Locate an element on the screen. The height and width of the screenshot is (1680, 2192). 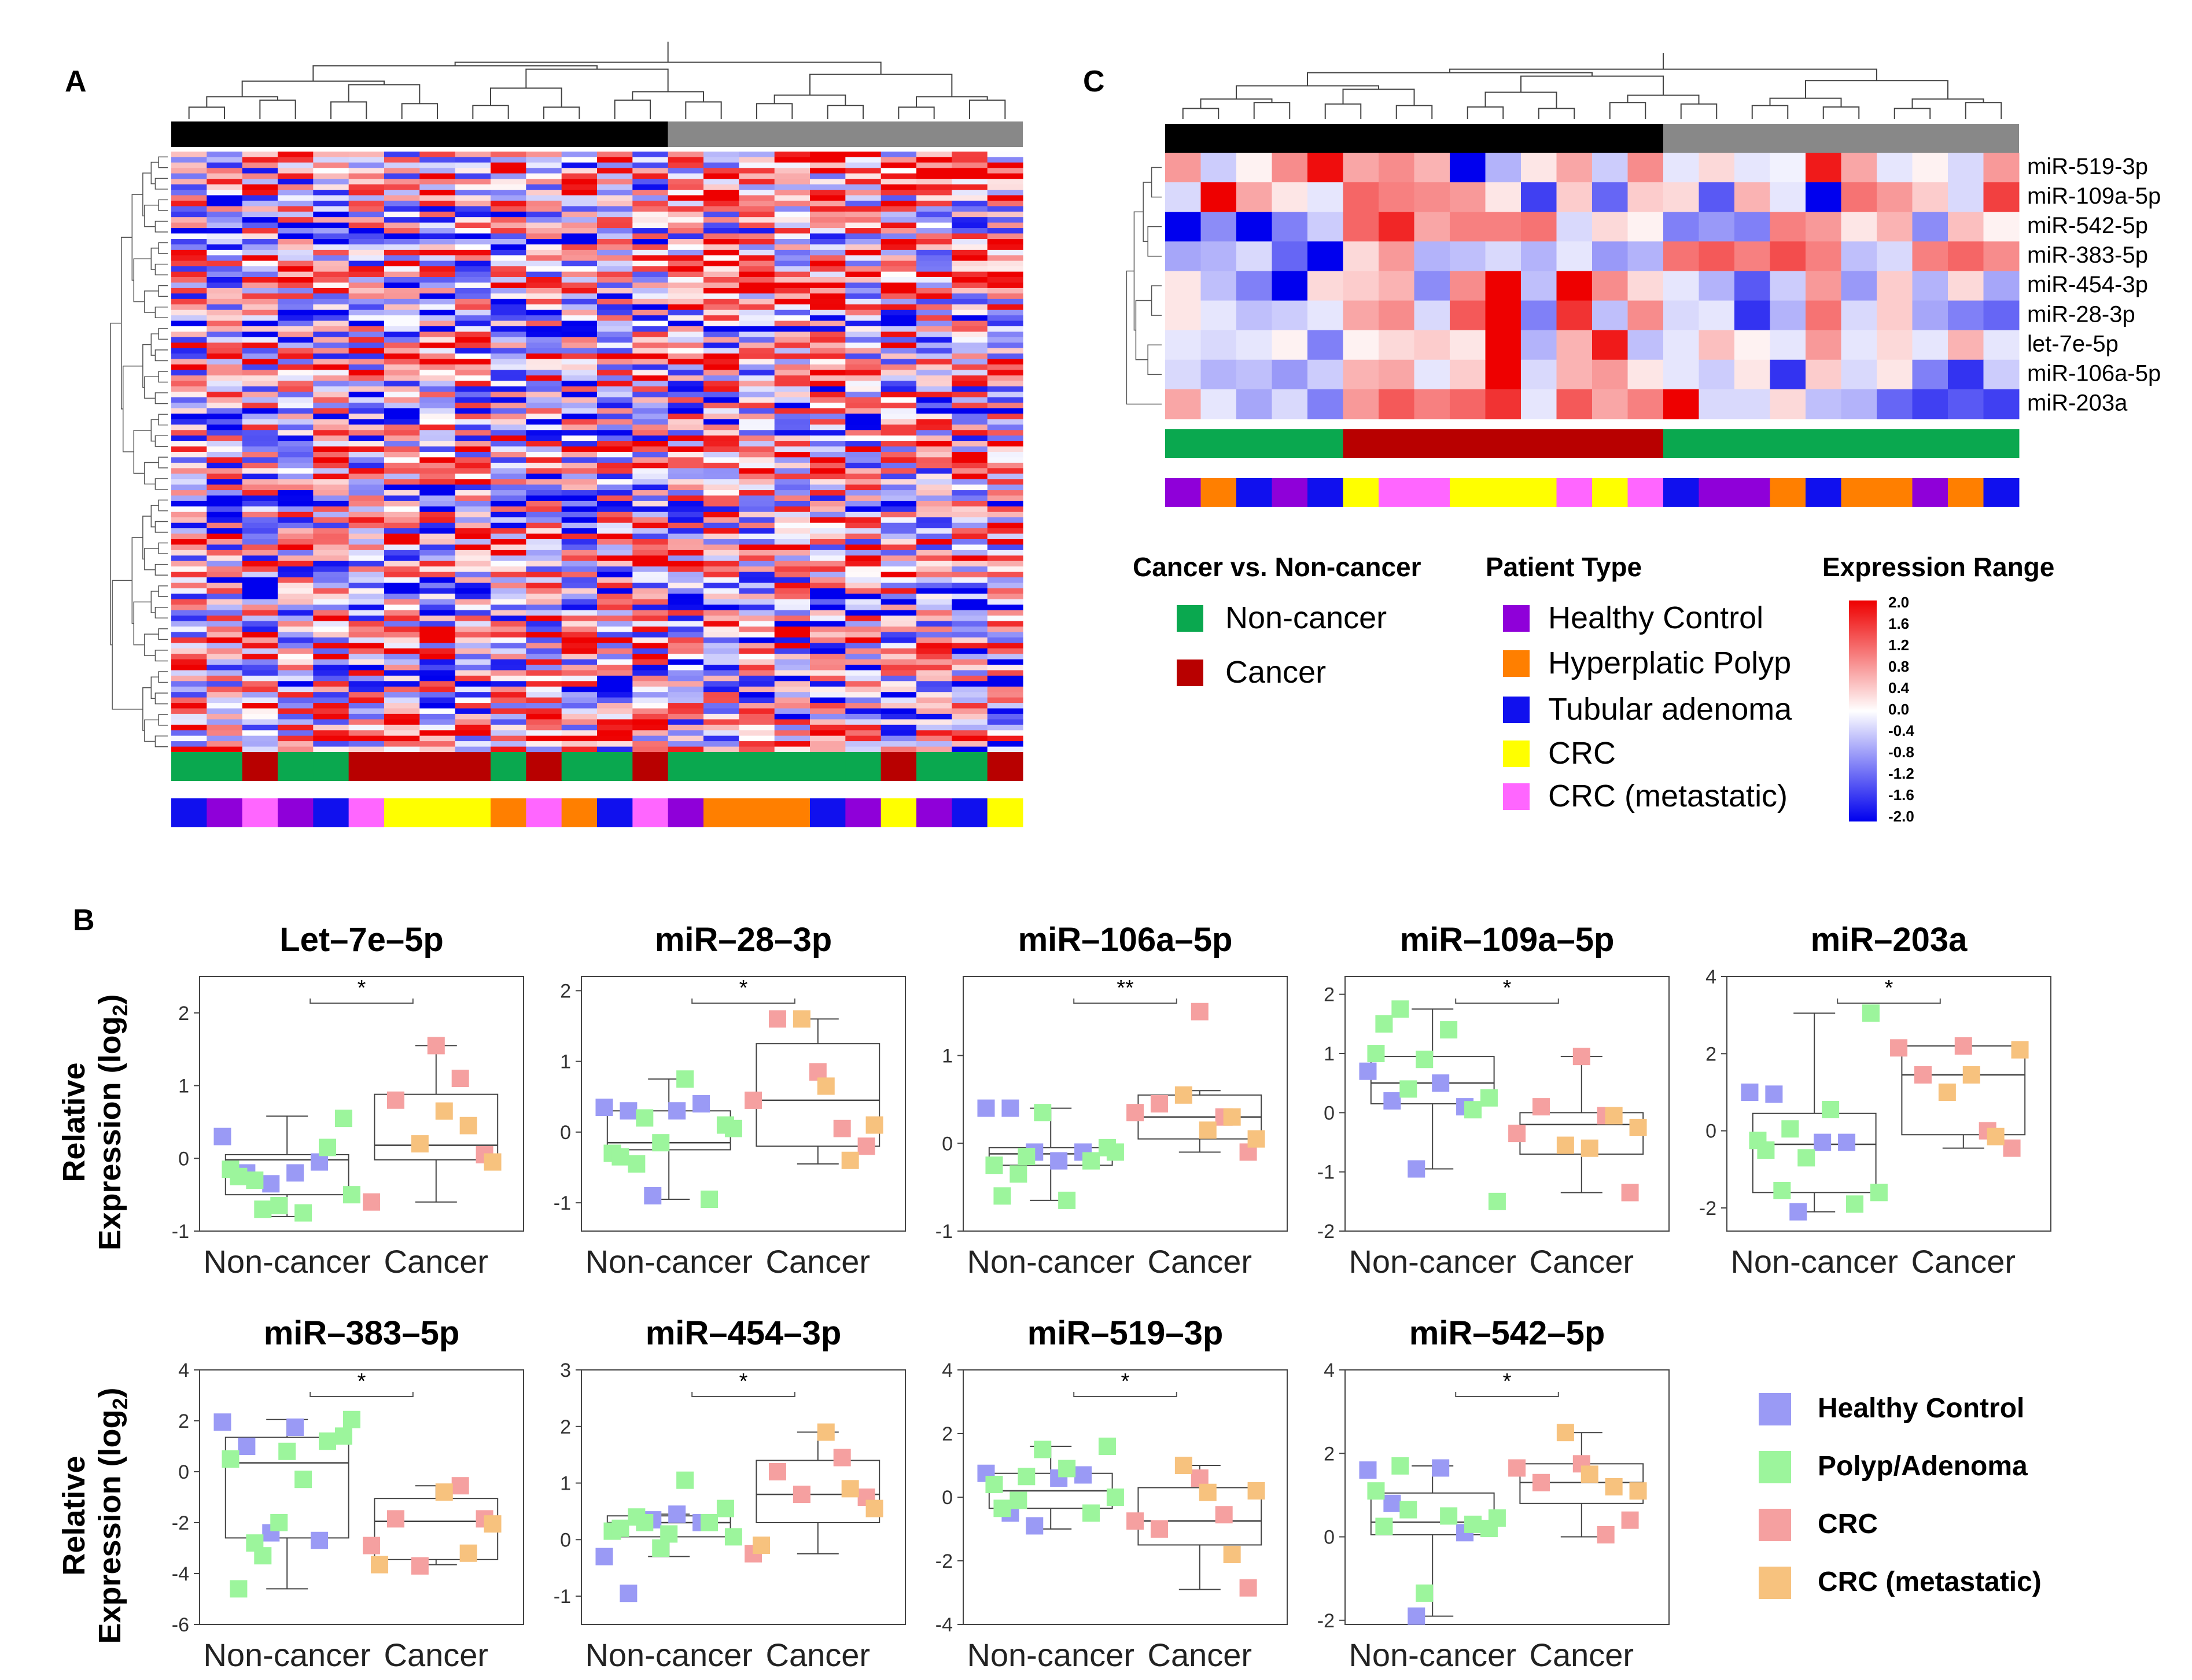
legend-b-swatch-healthy is located at coordinates (1775, 1409).